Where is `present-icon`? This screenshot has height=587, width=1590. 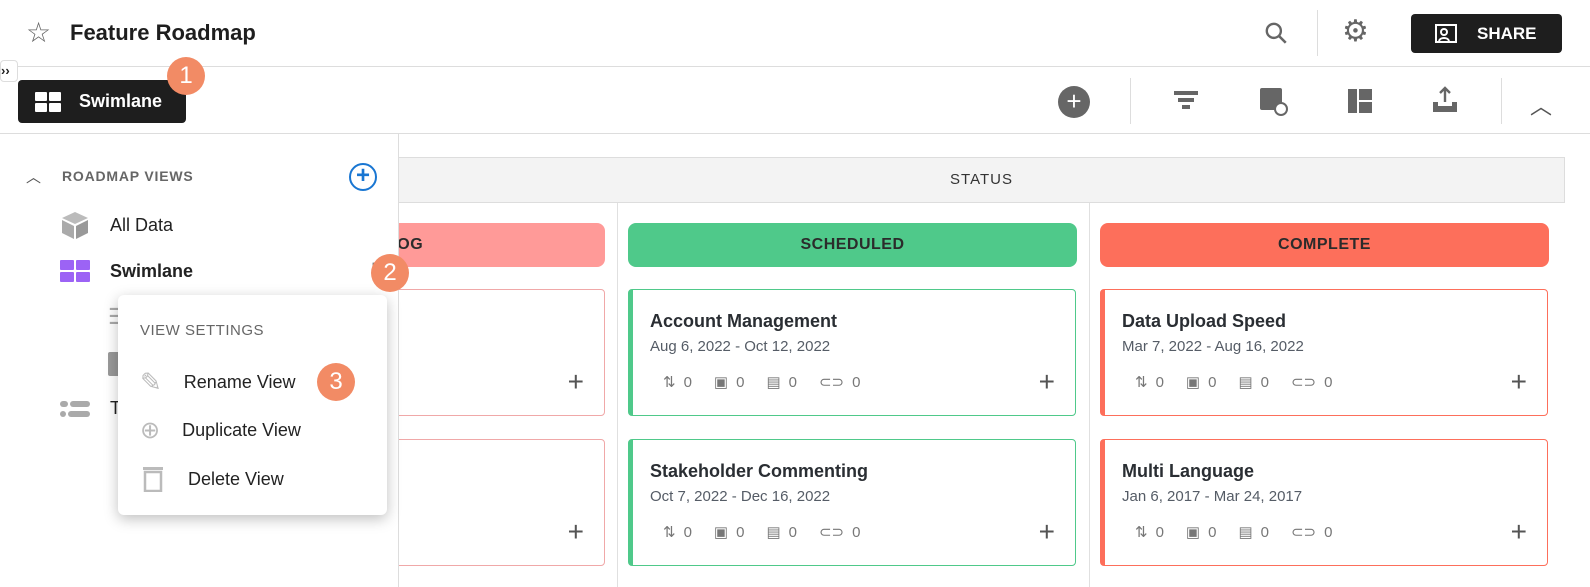 present-icon is located at coordinates (1446, 33).